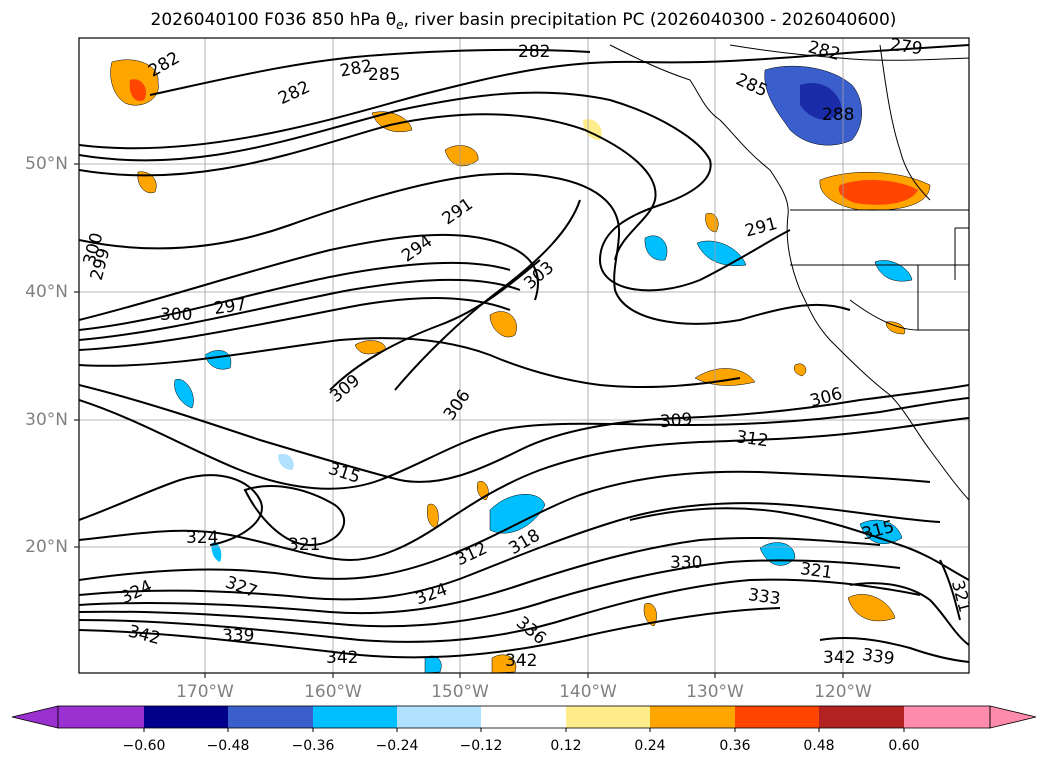 This screenshot has height=767, width=1047. Describe the element at coordinates (230, 307) in the screenshot. I see `contour-label: 297` at that location.